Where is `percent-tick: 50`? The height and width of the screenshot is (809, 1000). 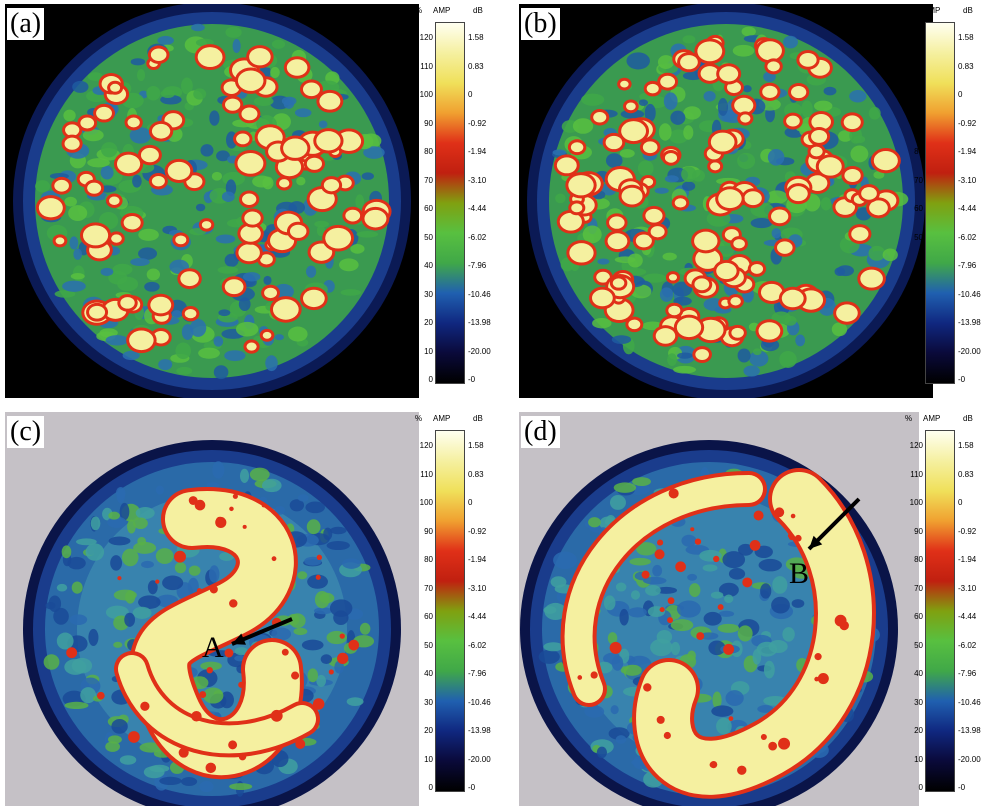 percent-tick: 50 is located at coordinates (918, 237).